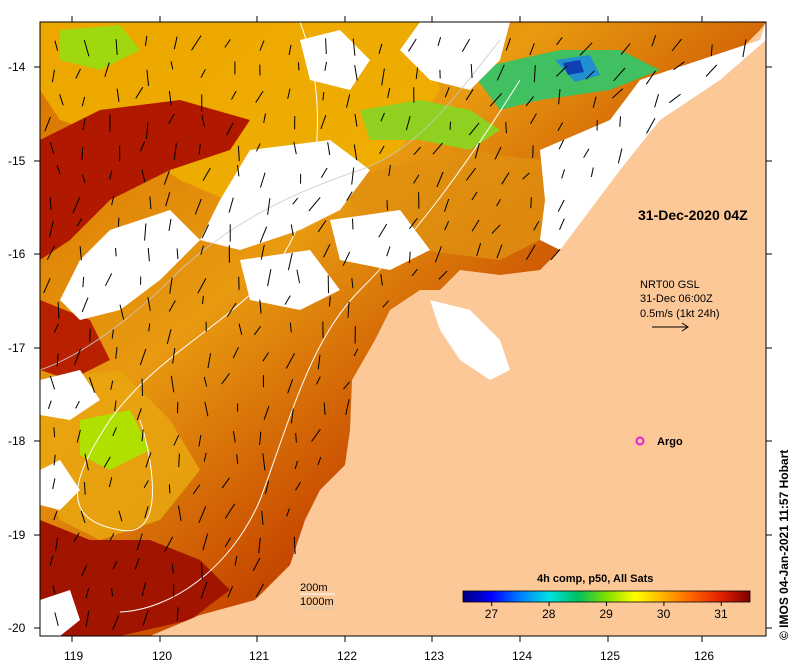 Image resolution: width=809 pixels, height=672 pixels. I want to click on lat-tick-label: -15, so click(17, 161).